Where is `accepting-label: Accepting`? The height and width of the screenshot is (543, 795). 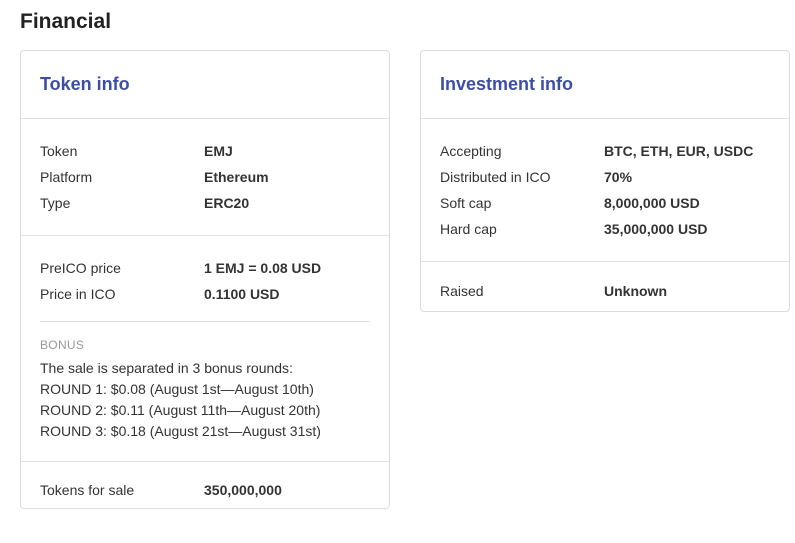
accepting-label: Accepting is located at coordinates (471, 151).